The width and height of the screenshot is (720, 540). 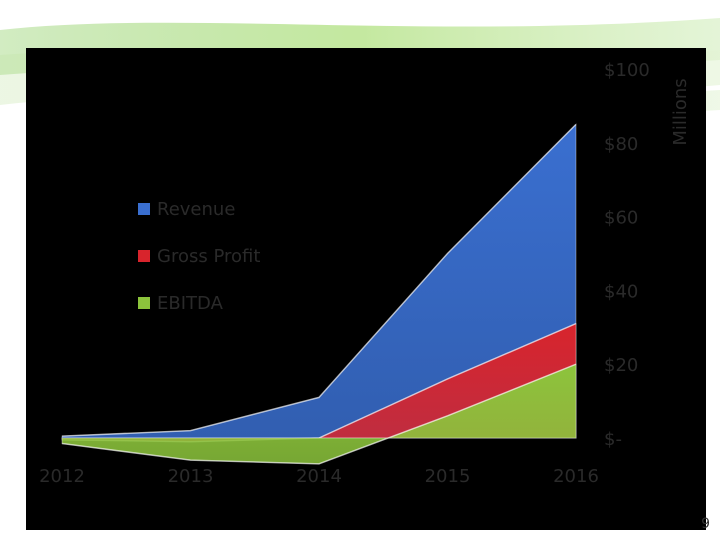 I want to click on x-tick-label: 2015, so click(x=448, y=476).